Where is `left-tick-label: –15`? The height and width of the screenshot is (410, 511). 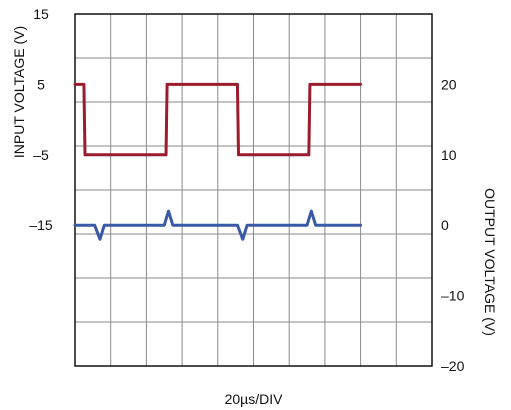
left-tick-label: –15 is located at coordinates (41, 225).